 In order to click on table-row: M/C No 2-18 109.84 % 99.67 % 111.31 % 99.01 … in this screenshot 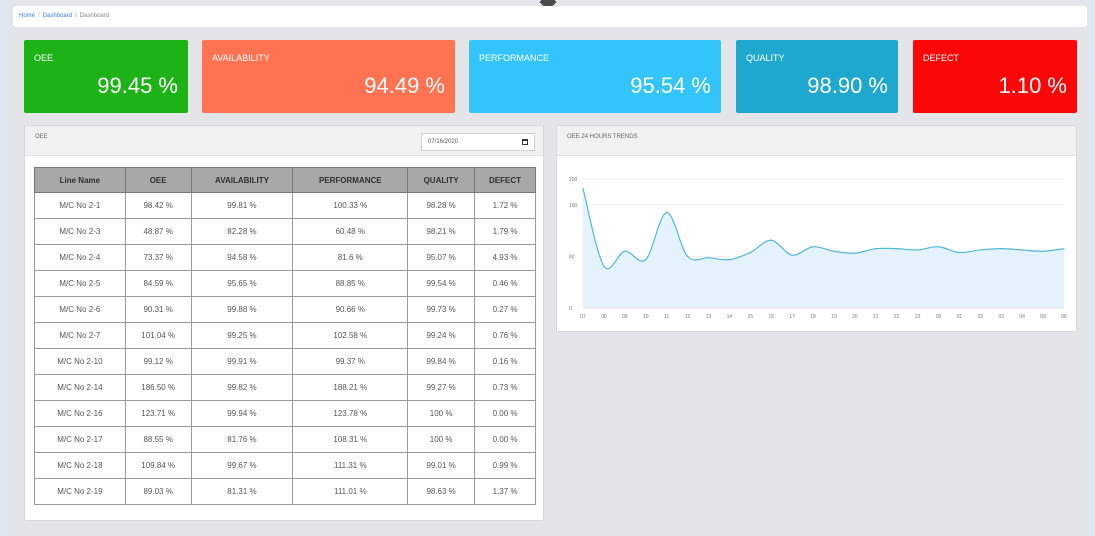, I will do `click(285, 465)`.